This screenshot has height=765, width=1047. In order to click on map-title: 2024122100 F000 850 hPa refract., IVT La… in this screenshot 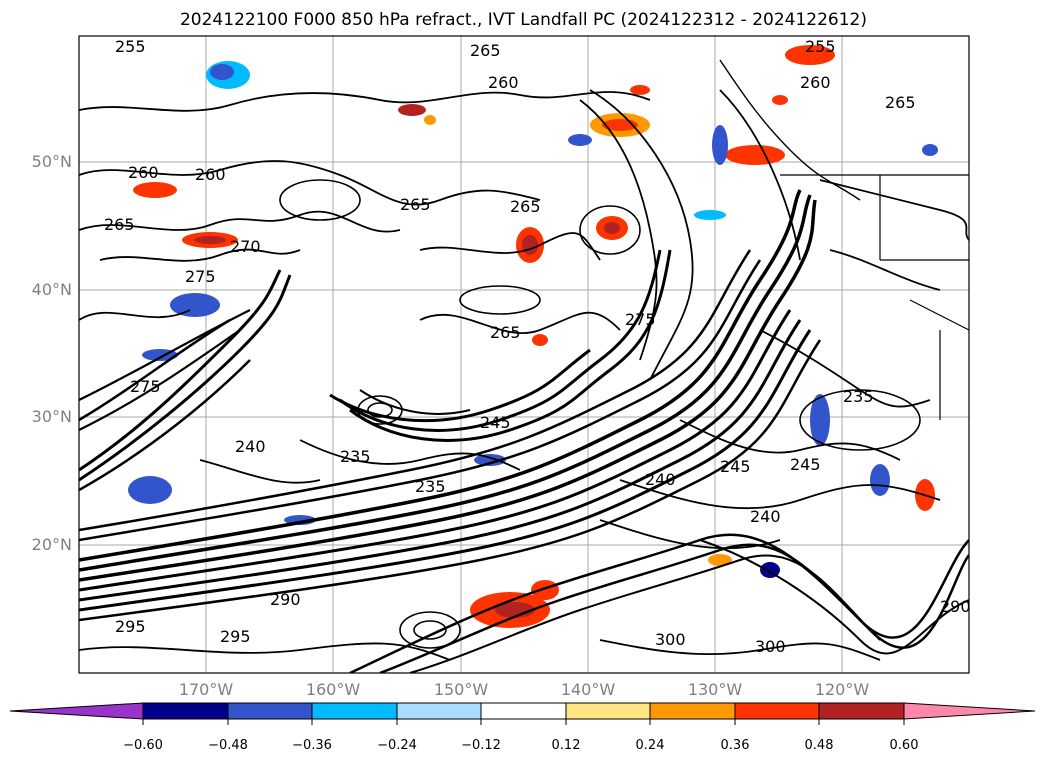, I will do `click(523, 20)`.